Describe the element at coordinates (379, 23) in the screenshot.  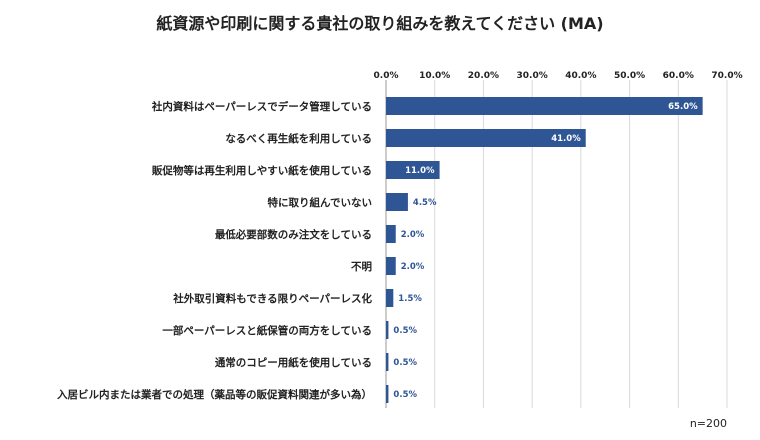
I see `chart-title: 紙資源や印刷に関する貴社の取り組みを教えてください (MA)` at that location.